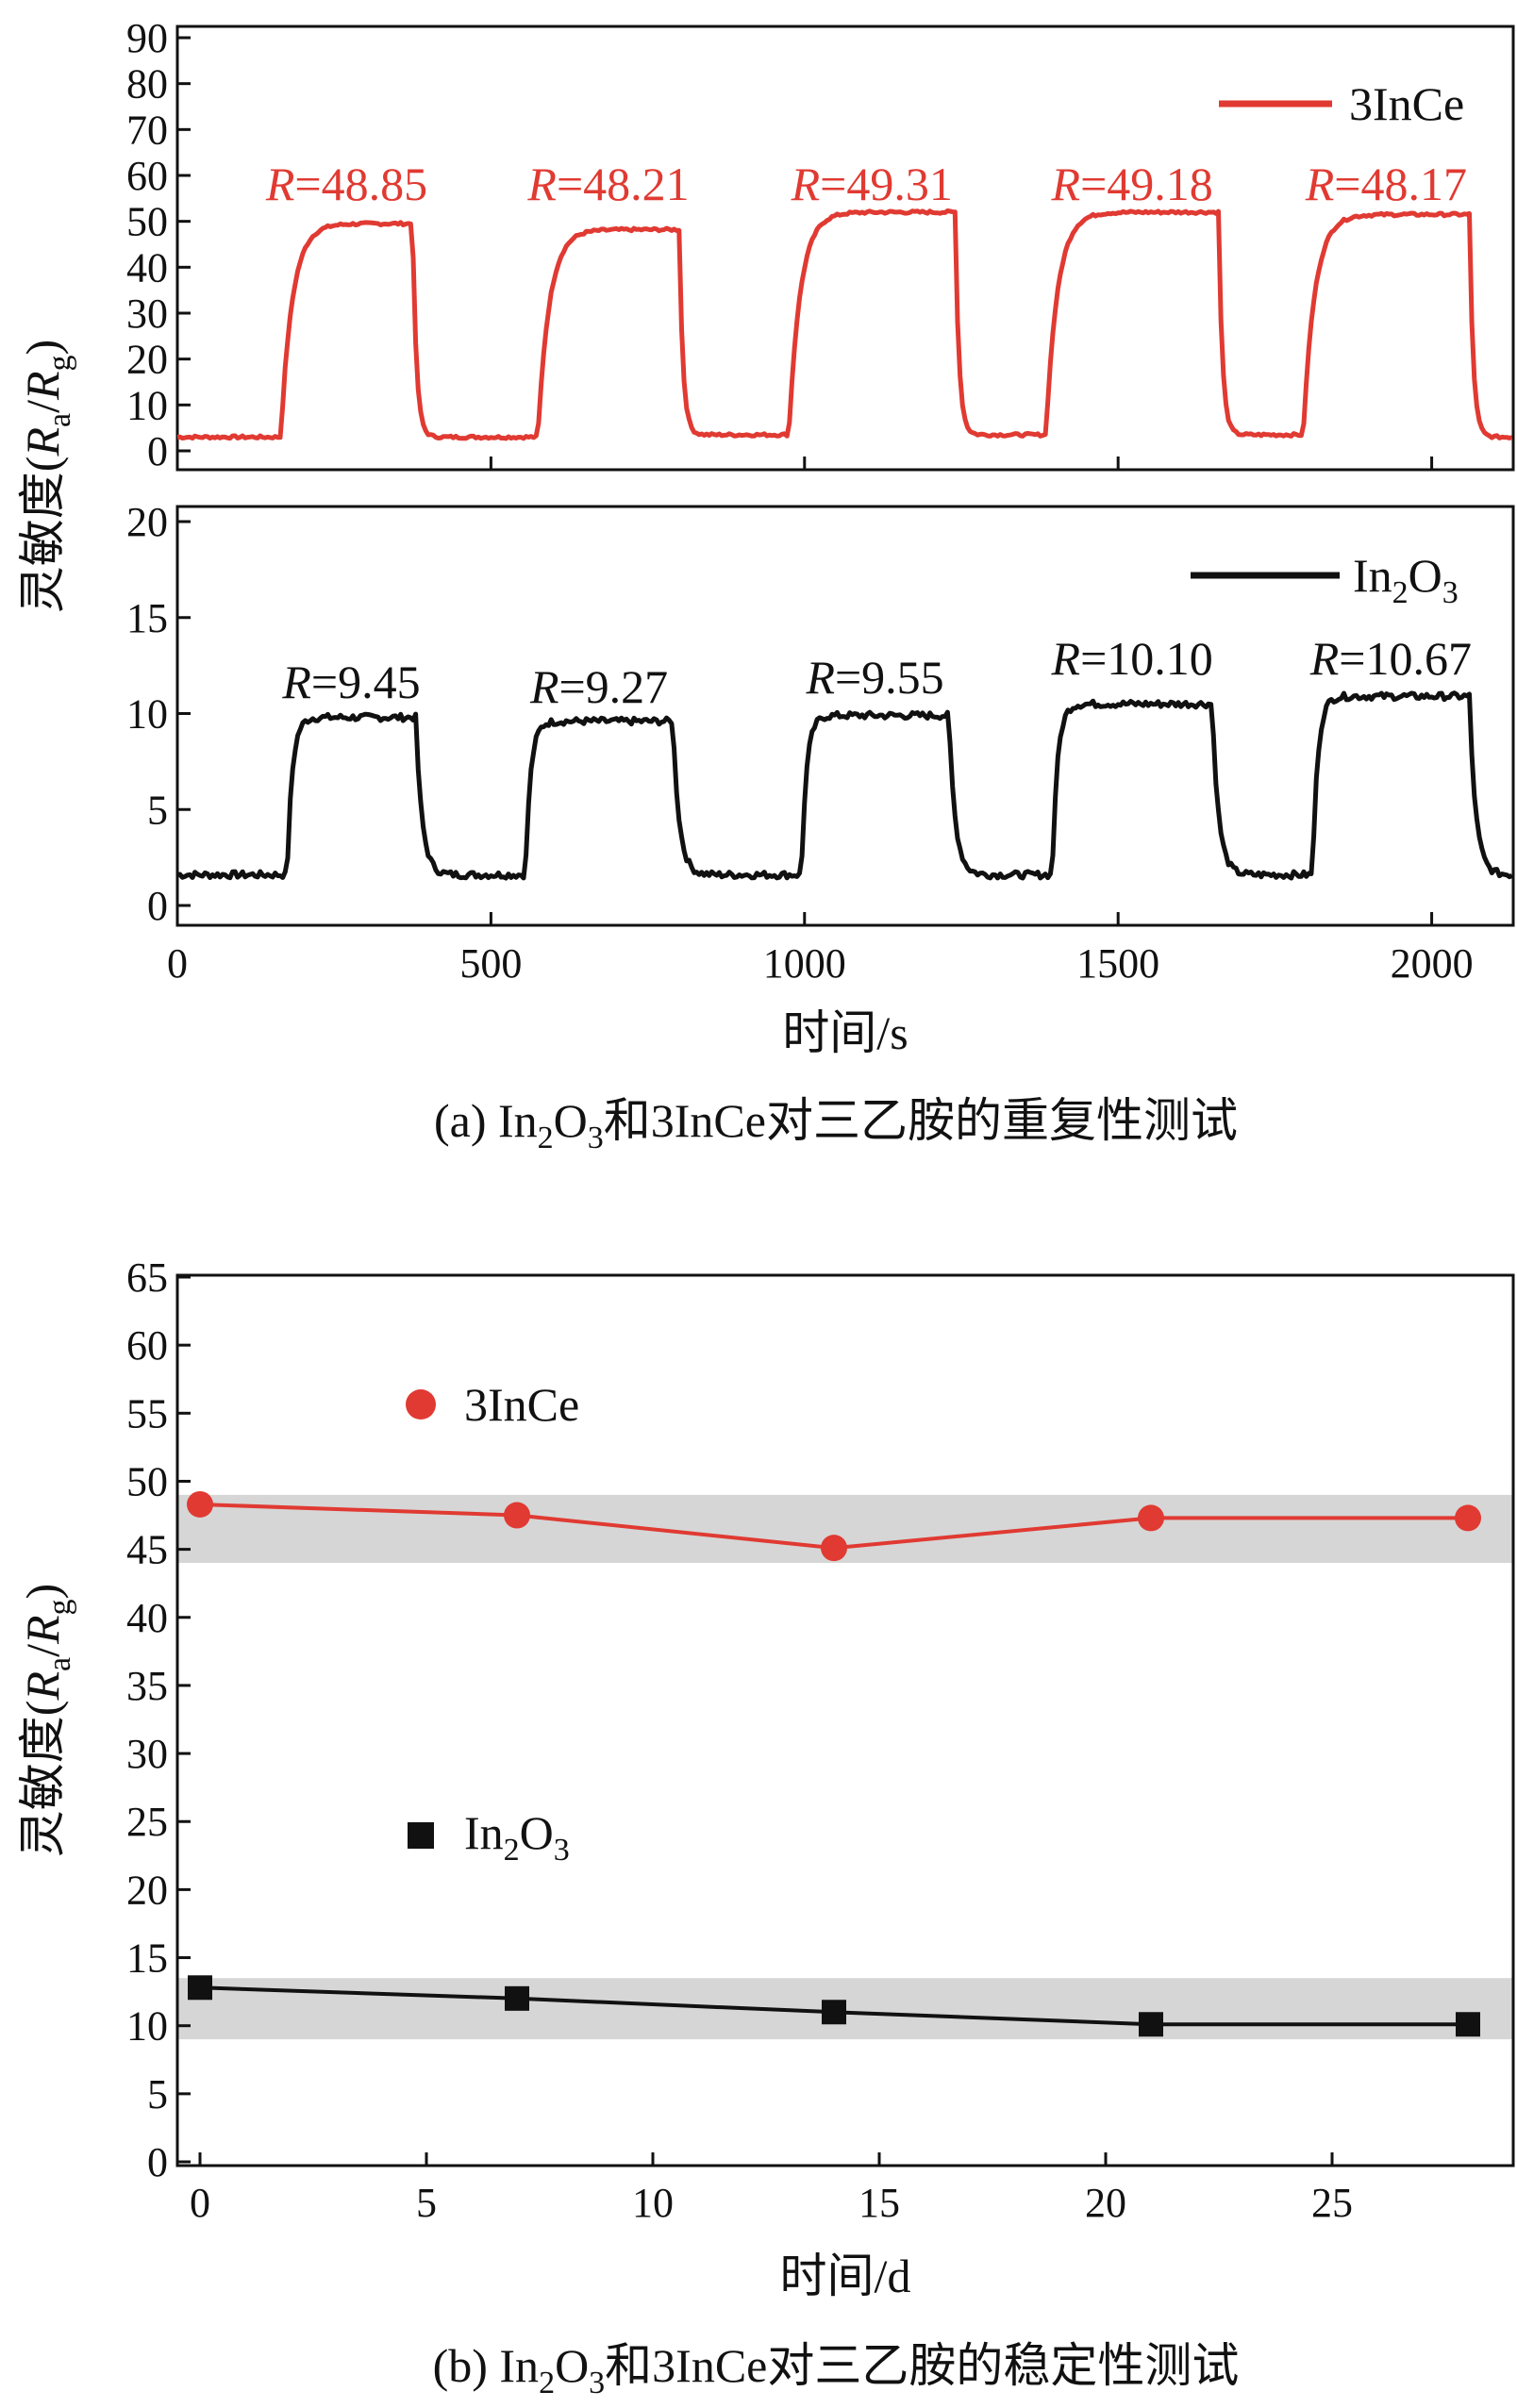 The width and height of the screenshot is (1517, 2408). I want to click on panel-a-bottom-curve, so click(844, 785).